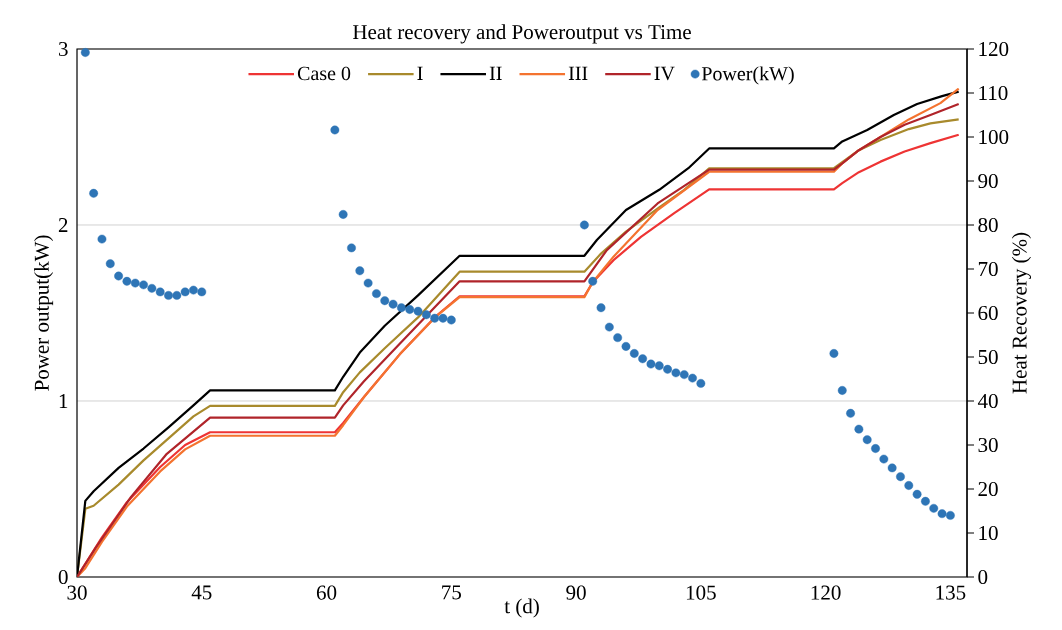 This screenshot has width=1062, height=630. I want to click on chart-title: Heat recovery and Poweroutput vs Time, so click(522, 34).